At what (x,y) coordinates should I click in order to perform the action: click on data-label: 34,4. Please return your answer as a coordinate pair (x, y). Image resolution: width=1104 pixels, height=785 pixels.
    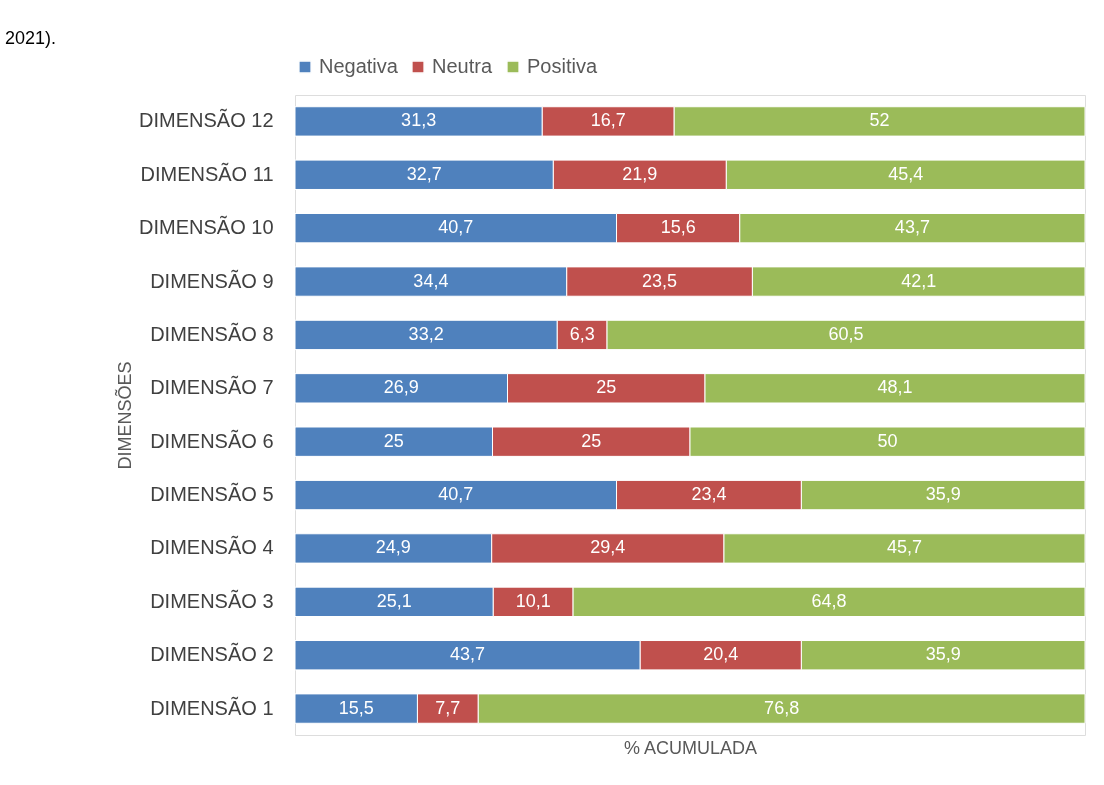
    Looking at the image, I should click on (431, 280).